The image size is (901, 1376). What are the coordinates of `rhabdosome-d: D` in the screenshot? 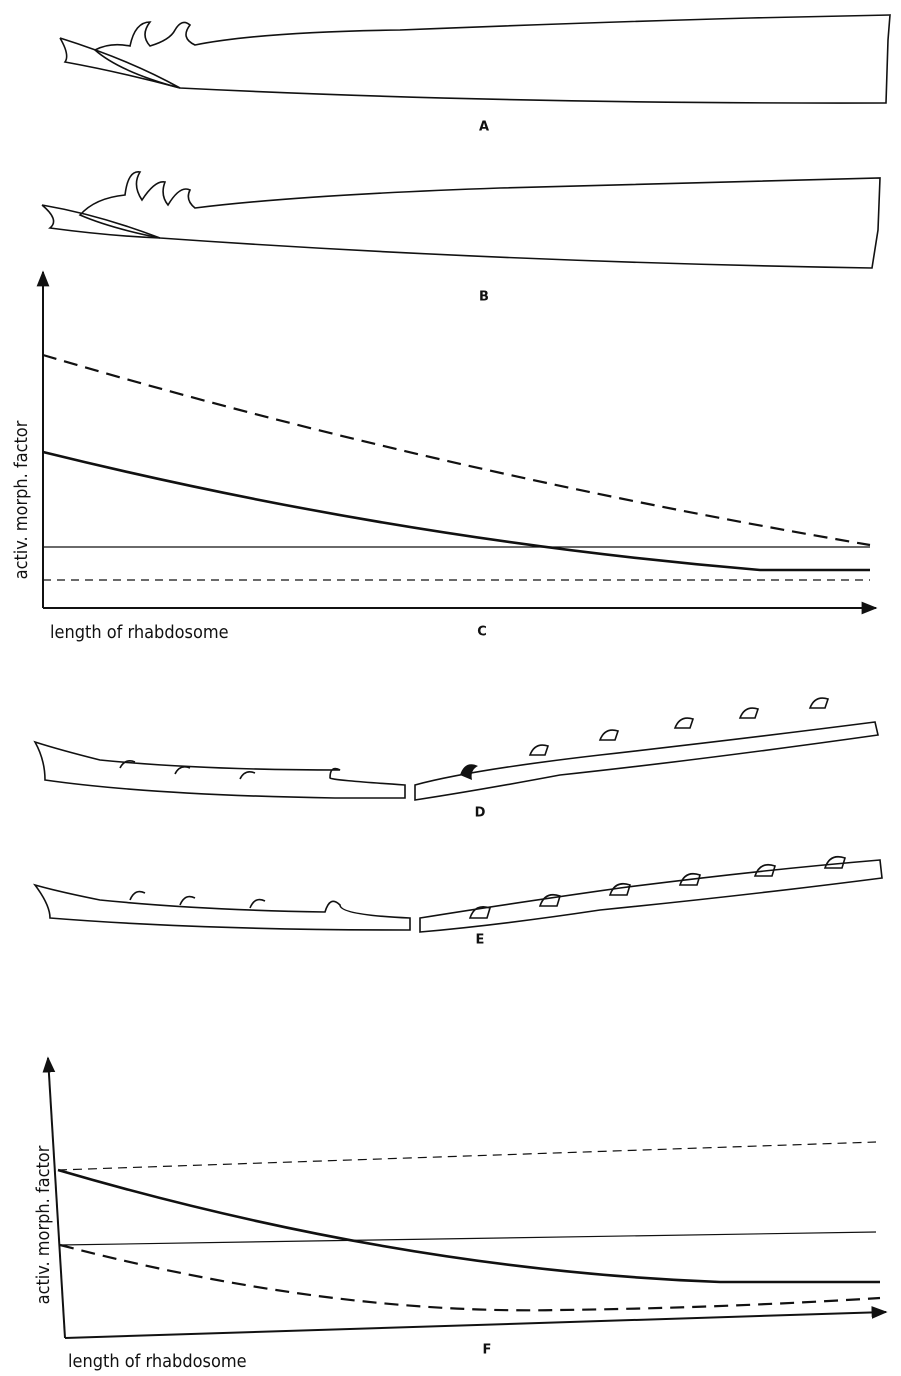 It's located at (456, 759).